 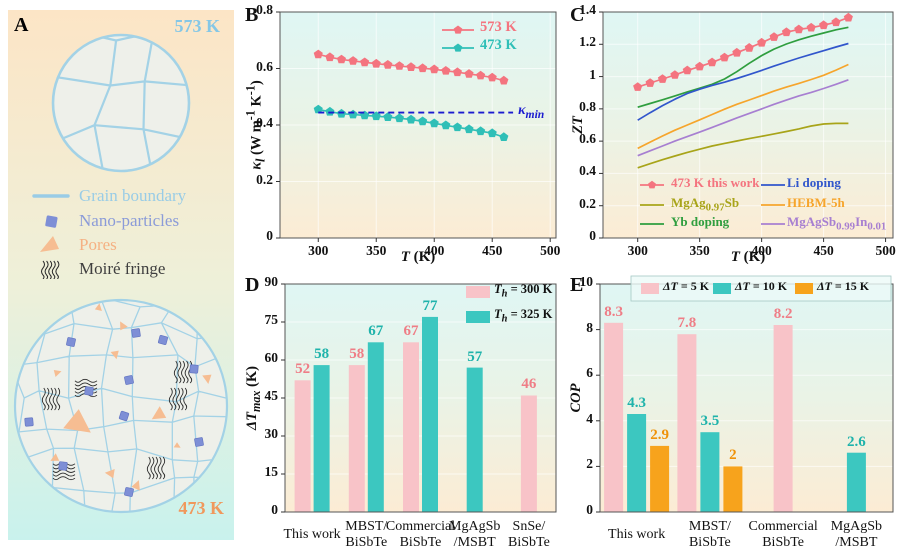 What do you see at coordinates (133, 195) in the screenshot?
I see `grain-boundary-label: Grain boundary` at bounding box center [133, 195].